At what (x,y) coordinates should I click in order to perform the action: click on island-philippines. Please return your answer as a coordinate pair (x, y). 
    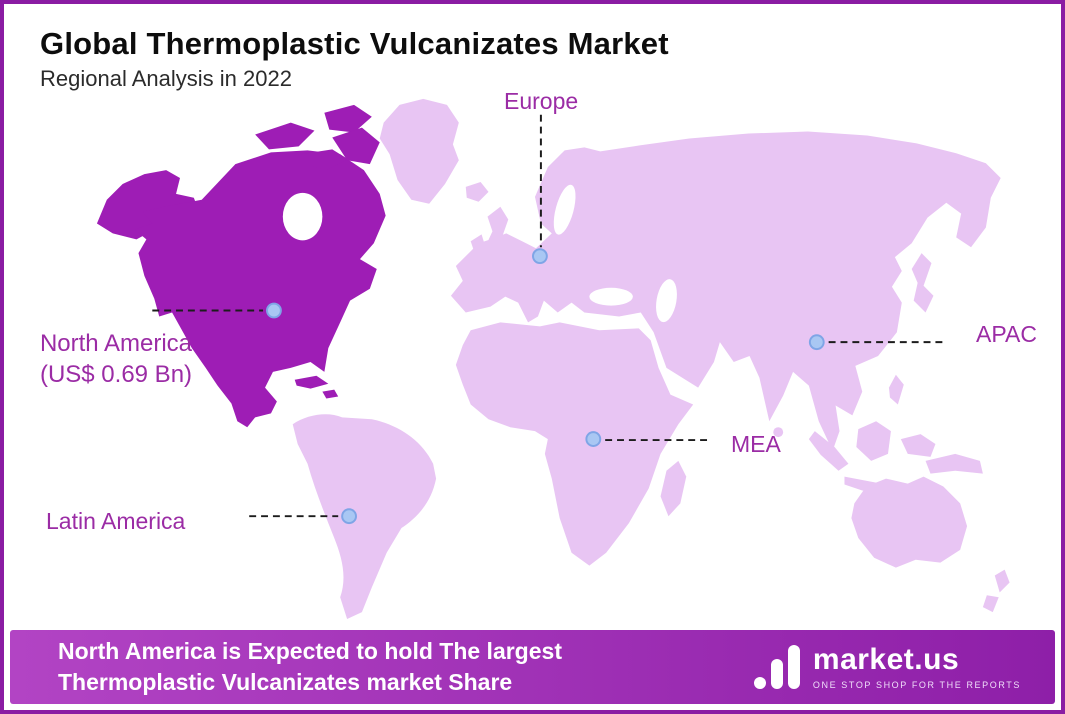
    Looking at the image, I should click on (896, 389).